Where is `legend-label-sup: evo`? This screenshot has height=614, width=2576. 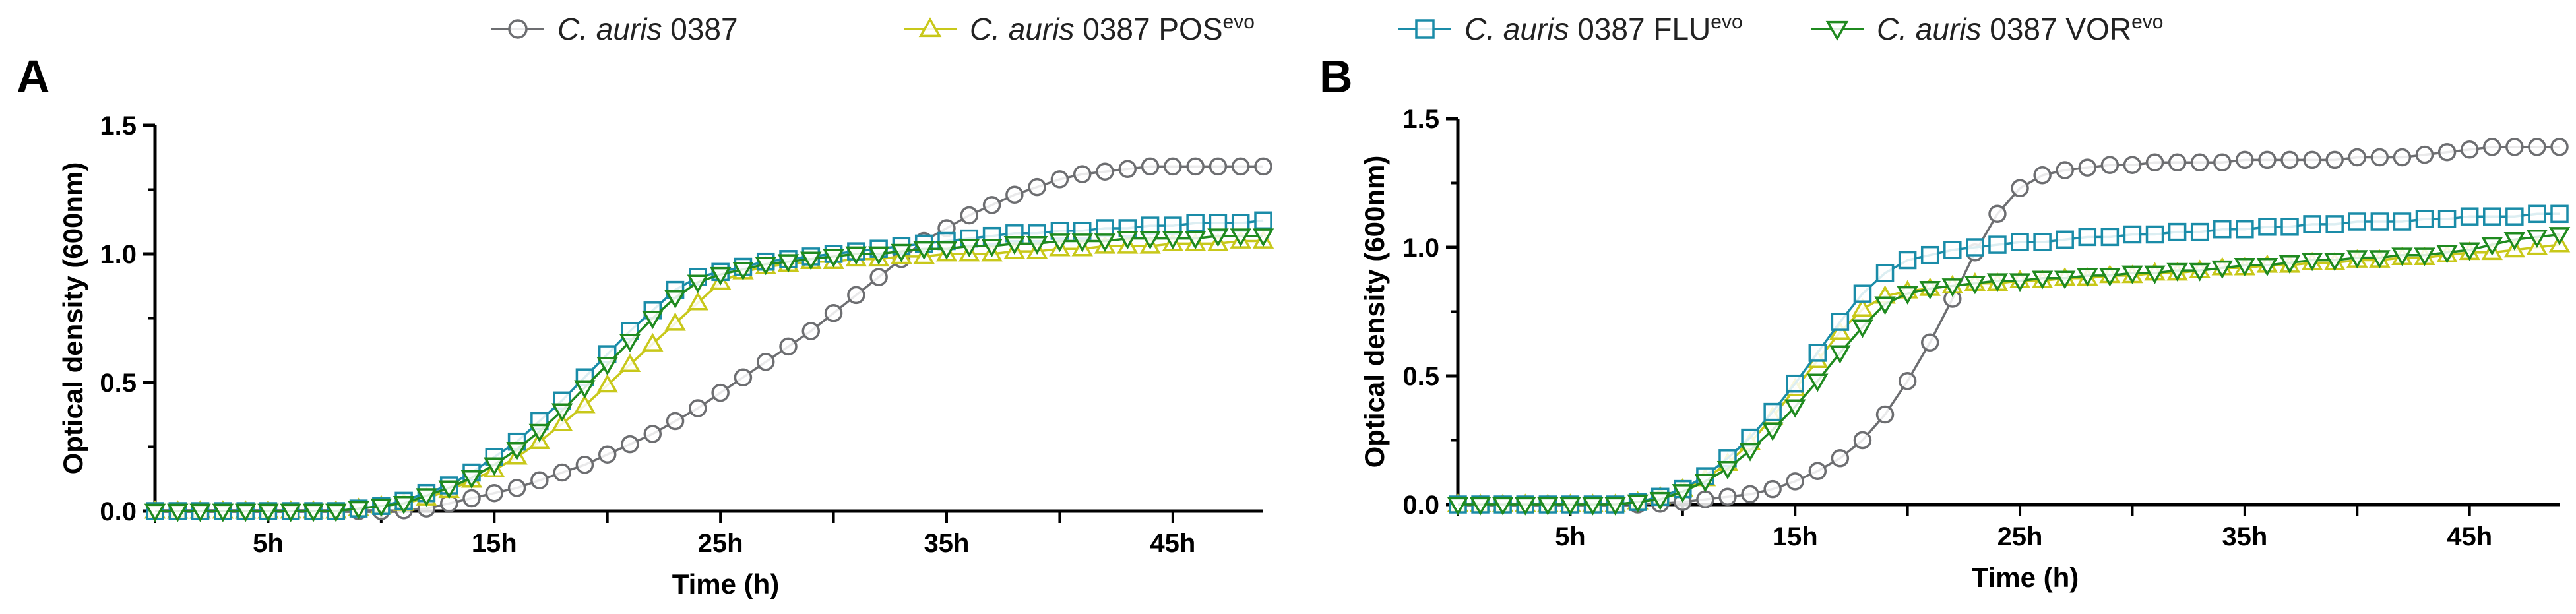
legend-label-sup: evo is located at coordinates (2147, 22).